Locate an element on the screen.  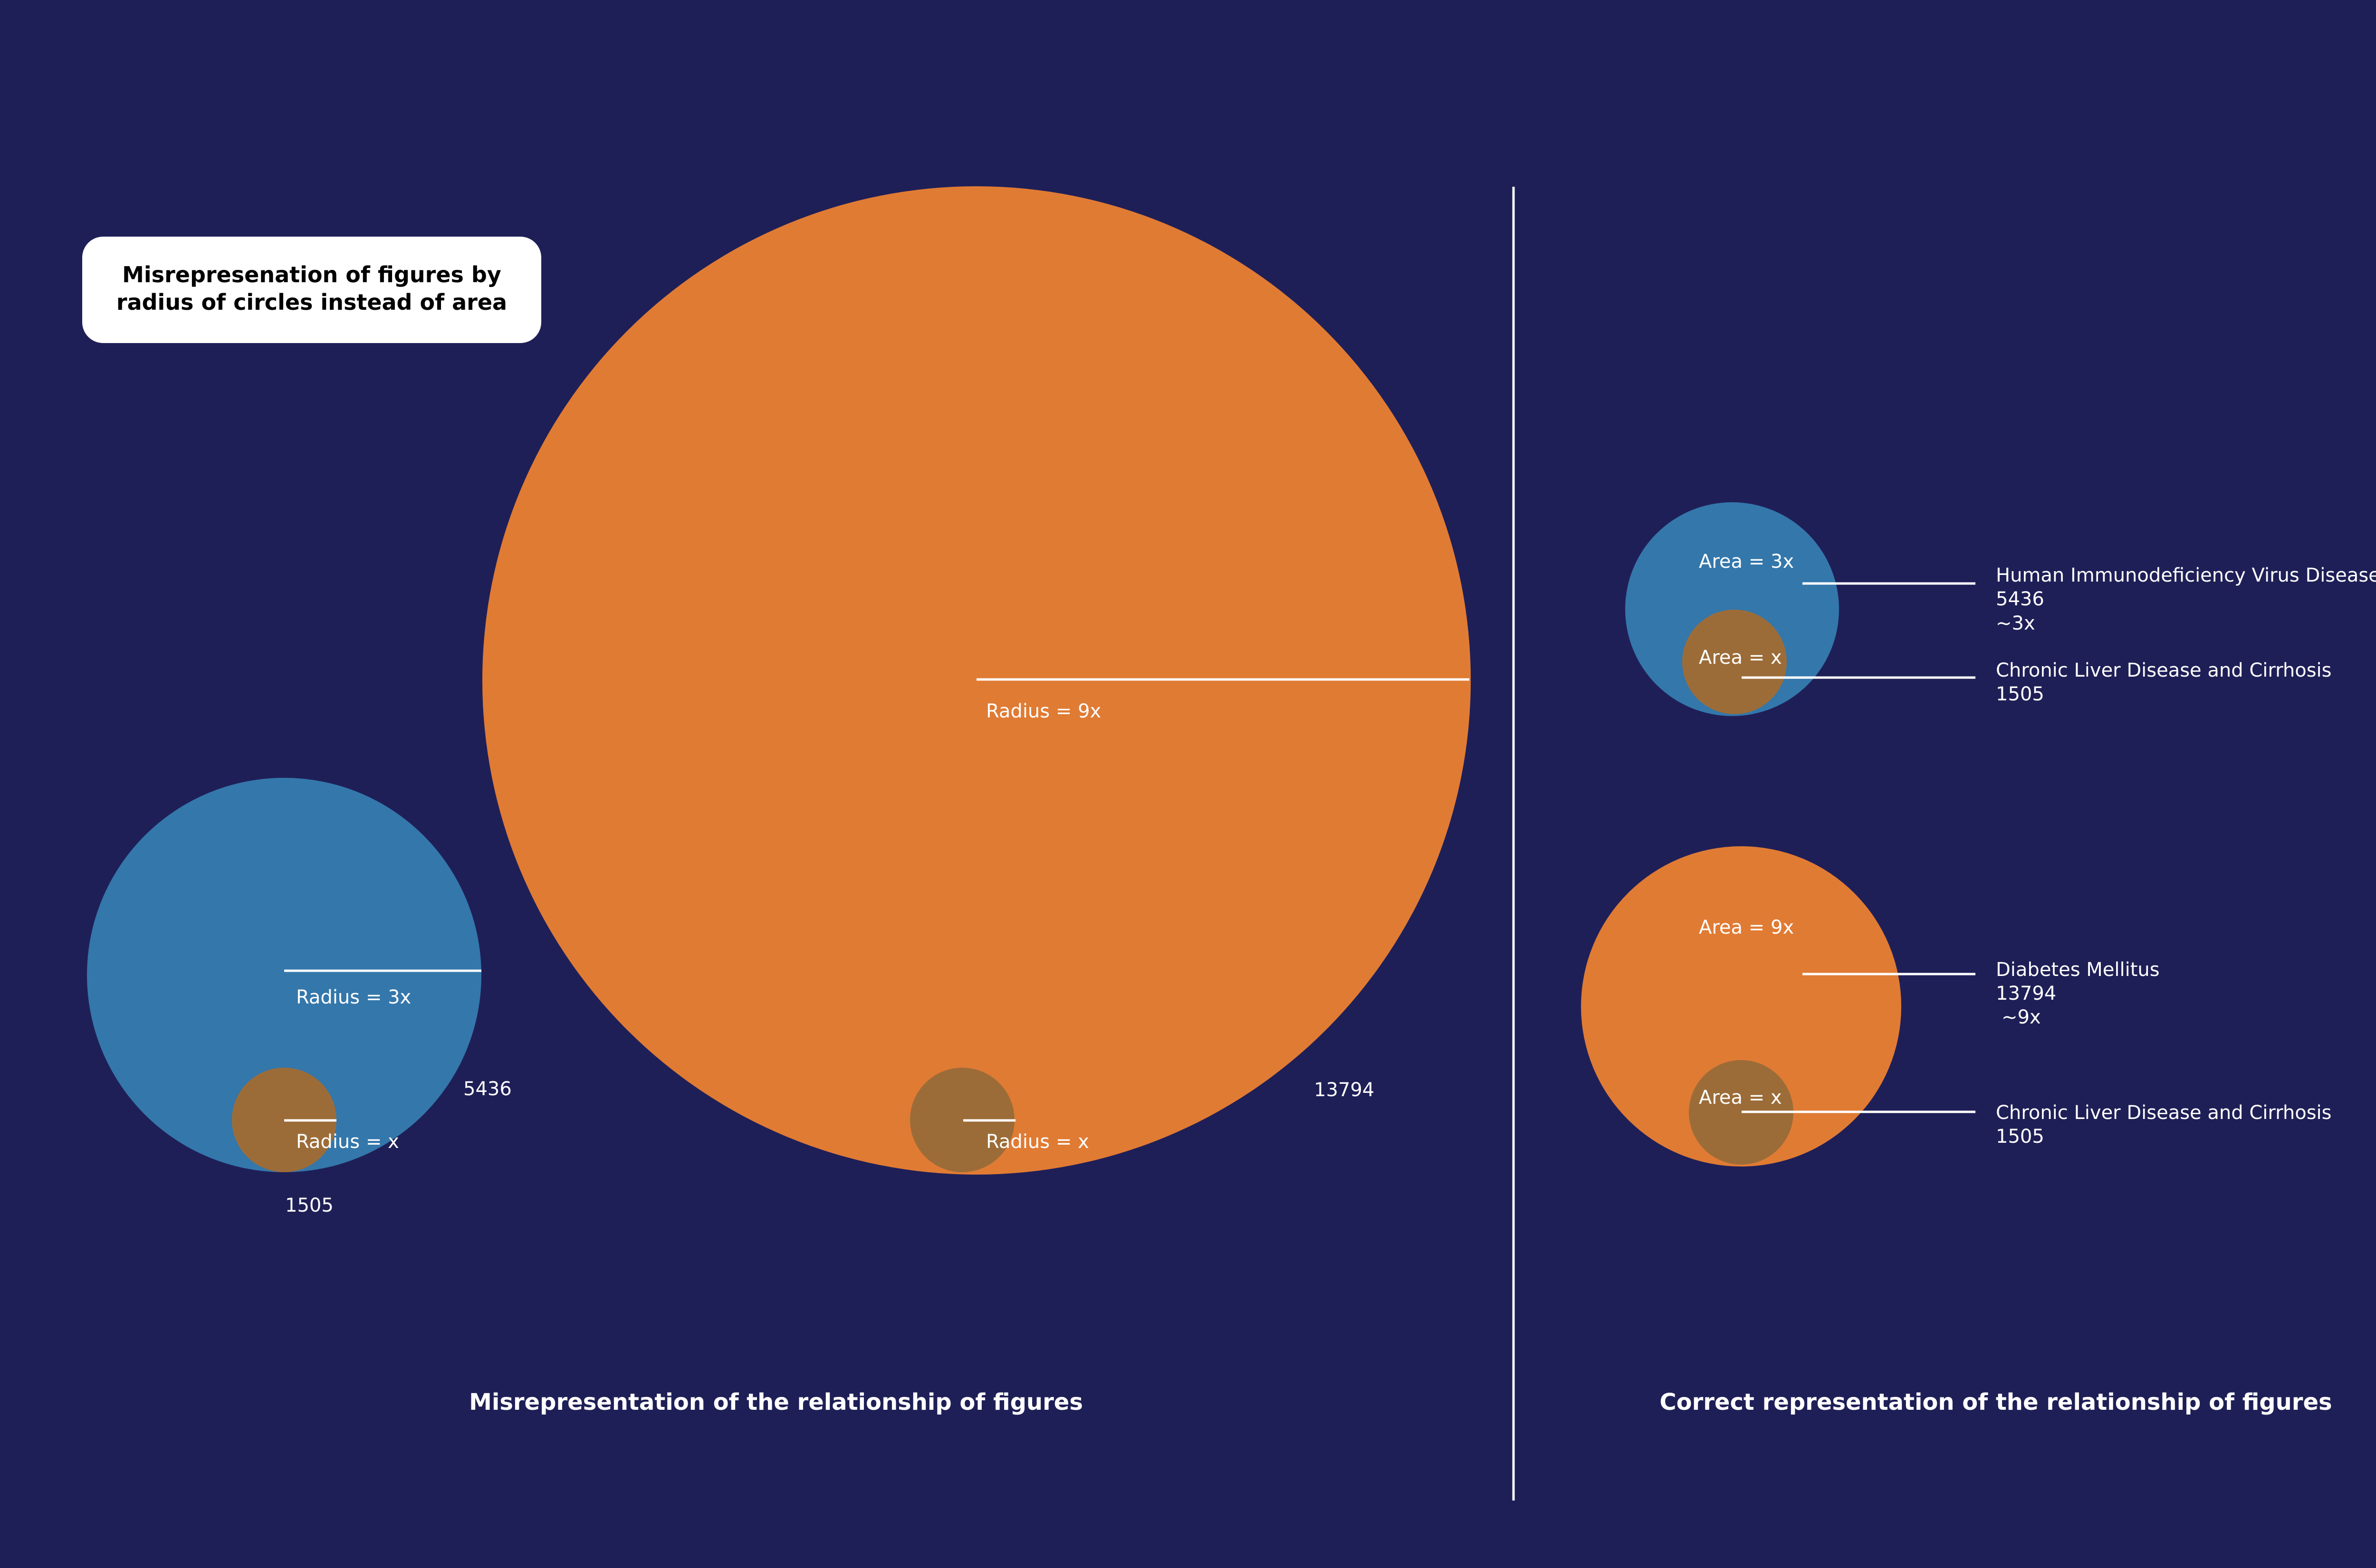
hiv-value-right: 5436 is located at coordinates (2020, 599).